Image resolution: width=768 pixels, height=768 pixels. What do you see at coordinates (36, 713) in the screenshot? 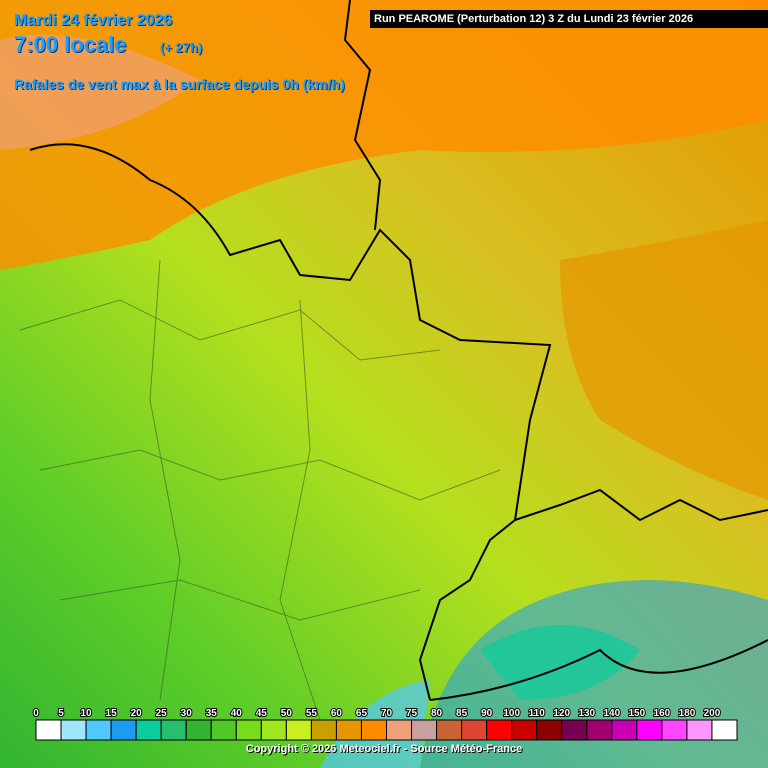
I see `legend-label: 0` at bounding box center [36, 713].